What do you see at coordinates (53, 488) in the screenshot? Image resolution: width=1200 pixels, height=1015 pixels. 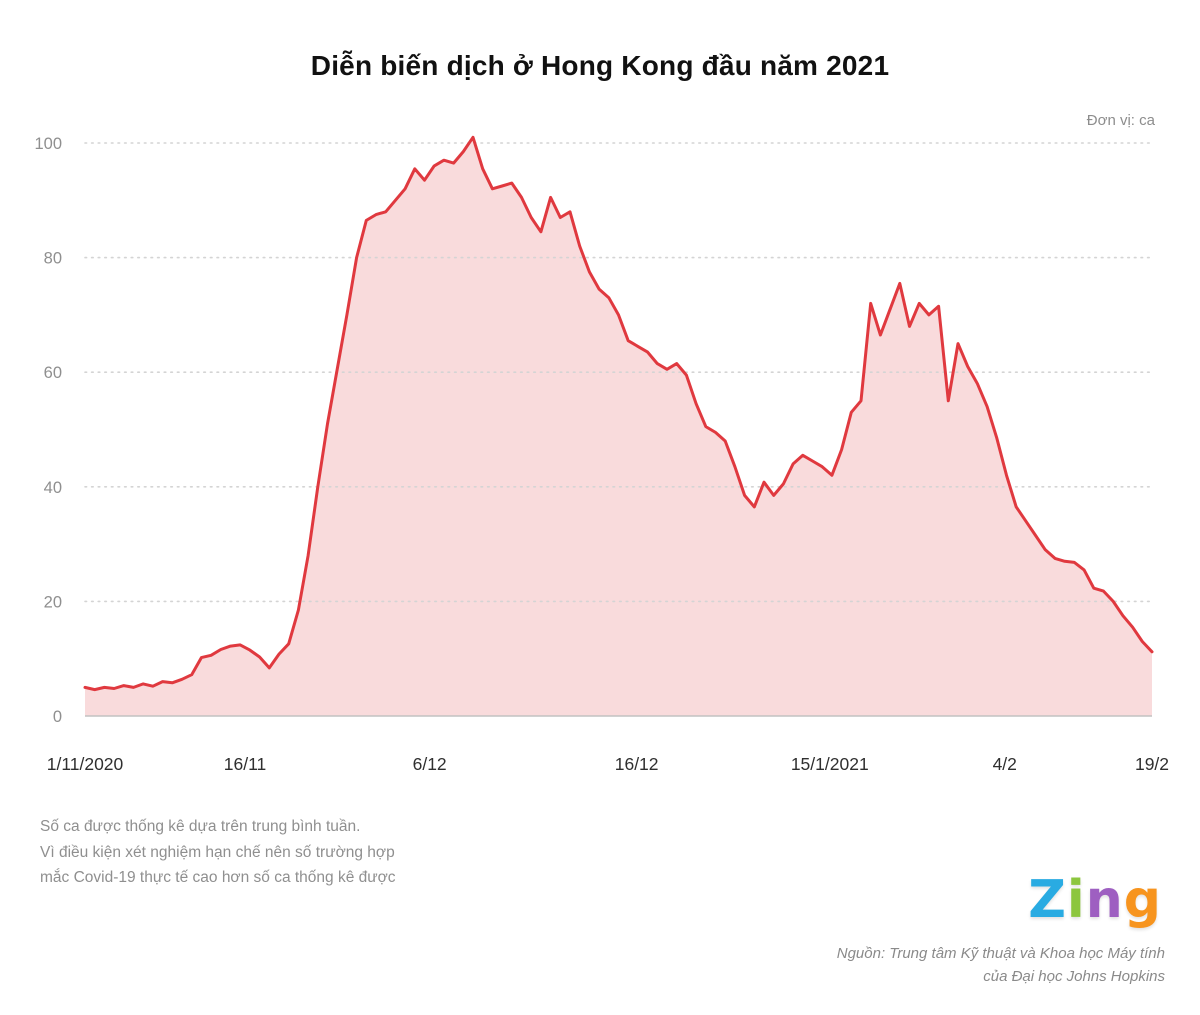 I see `y-tick-label-40: 40` at bounding box center [53, 488].